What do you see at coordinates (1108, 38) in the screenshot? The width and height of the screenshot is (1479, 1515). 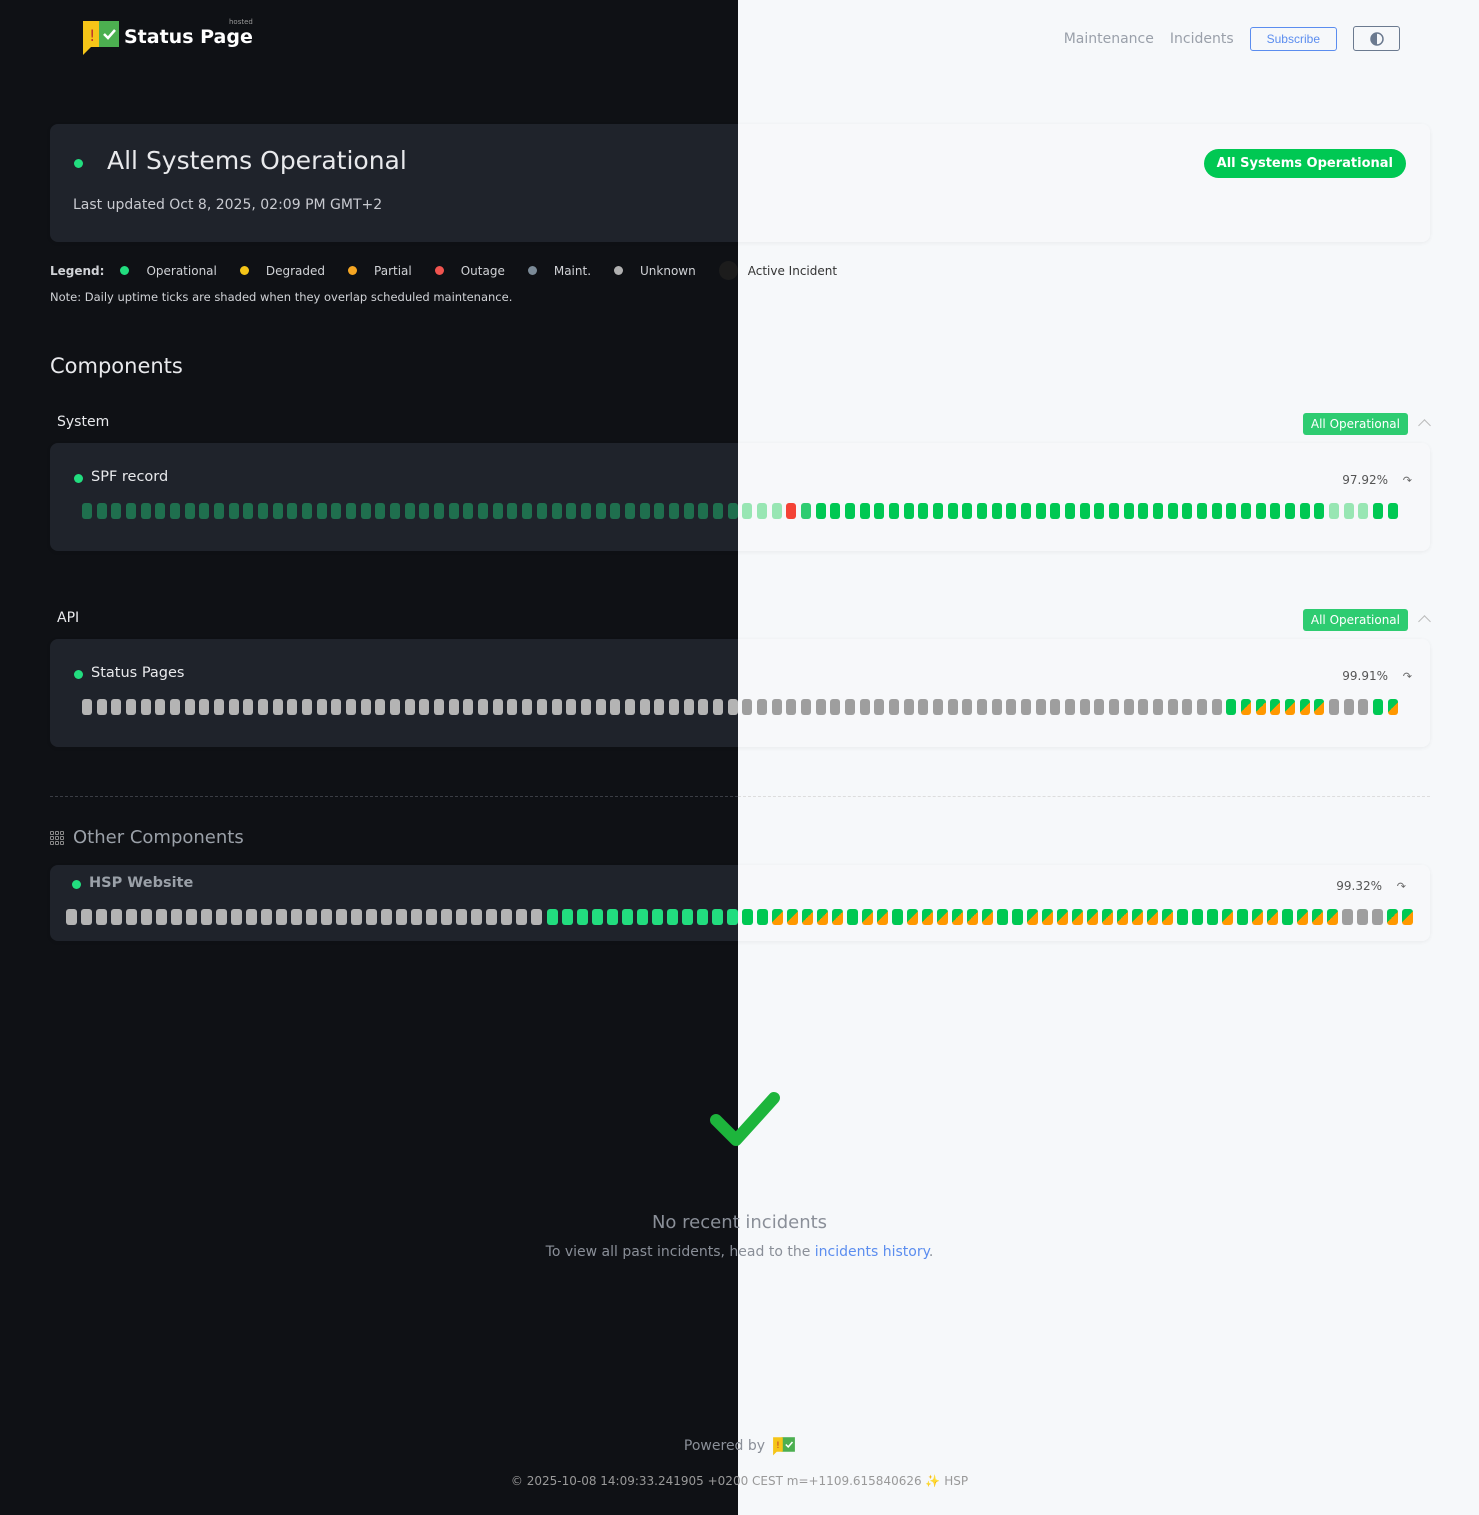 I see `nav-maintenance: Maintenance` at bounding box center [1108, 38].